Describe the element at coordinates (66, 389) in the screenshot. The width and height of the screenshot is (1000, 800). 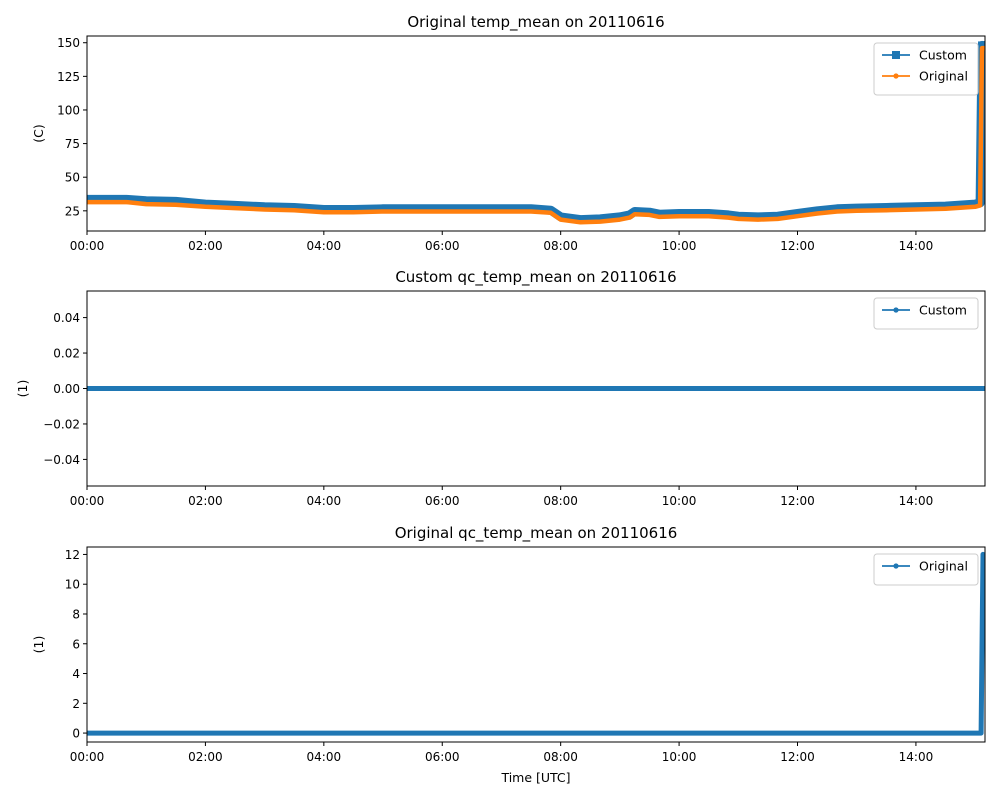
I see `y-tick-label: 0.00` at that location.